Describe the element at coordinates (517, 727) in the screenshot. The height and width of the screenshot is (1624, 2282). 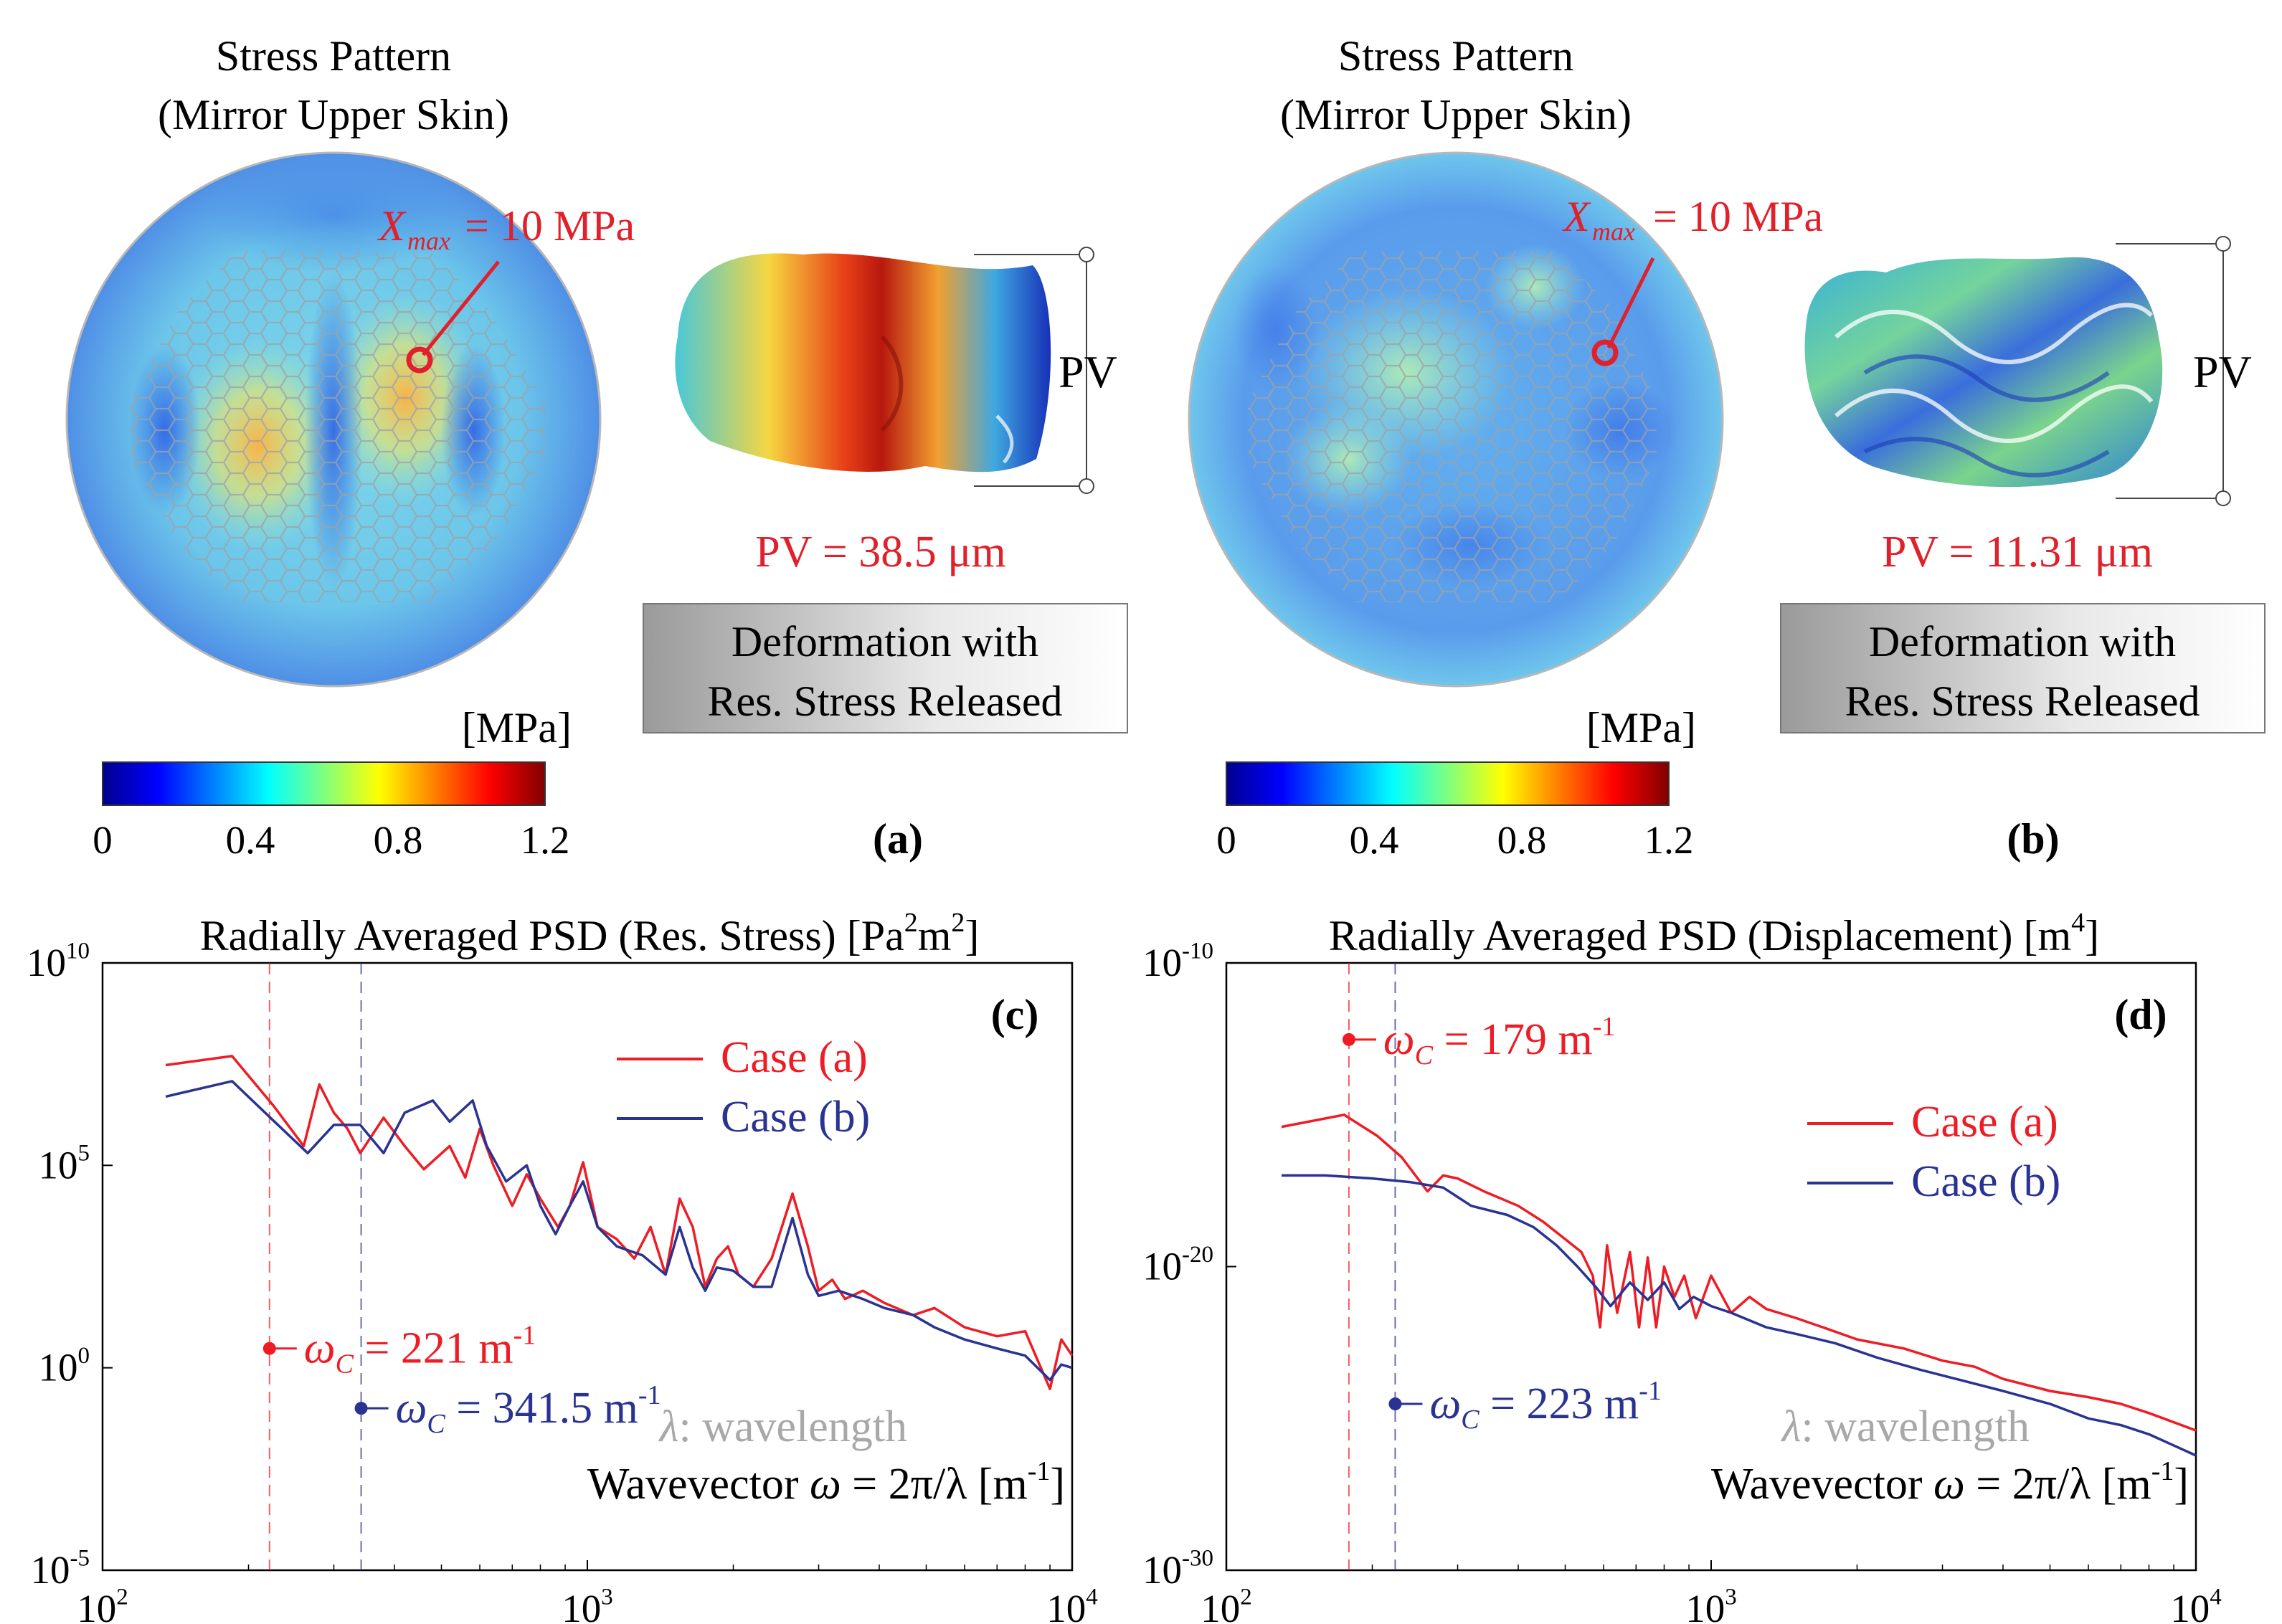
I see `panel-a-colorbar-unit: [MPa]` at that location.